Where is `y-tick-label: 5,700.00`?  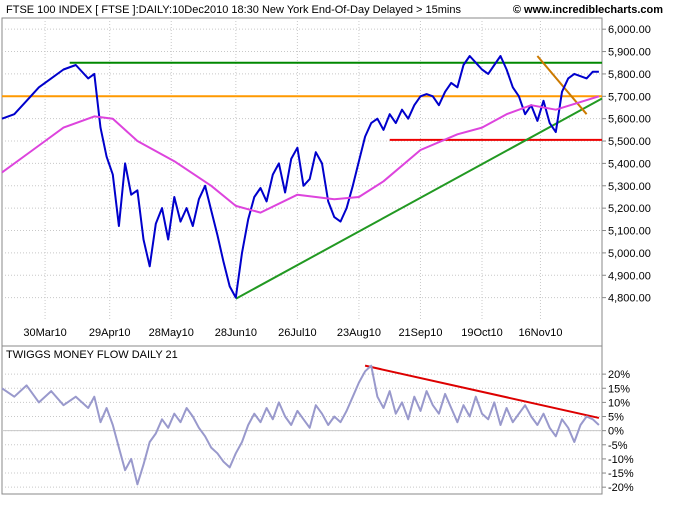 y-tick-label: 5,700.00 is located at coordinates (629, 97).